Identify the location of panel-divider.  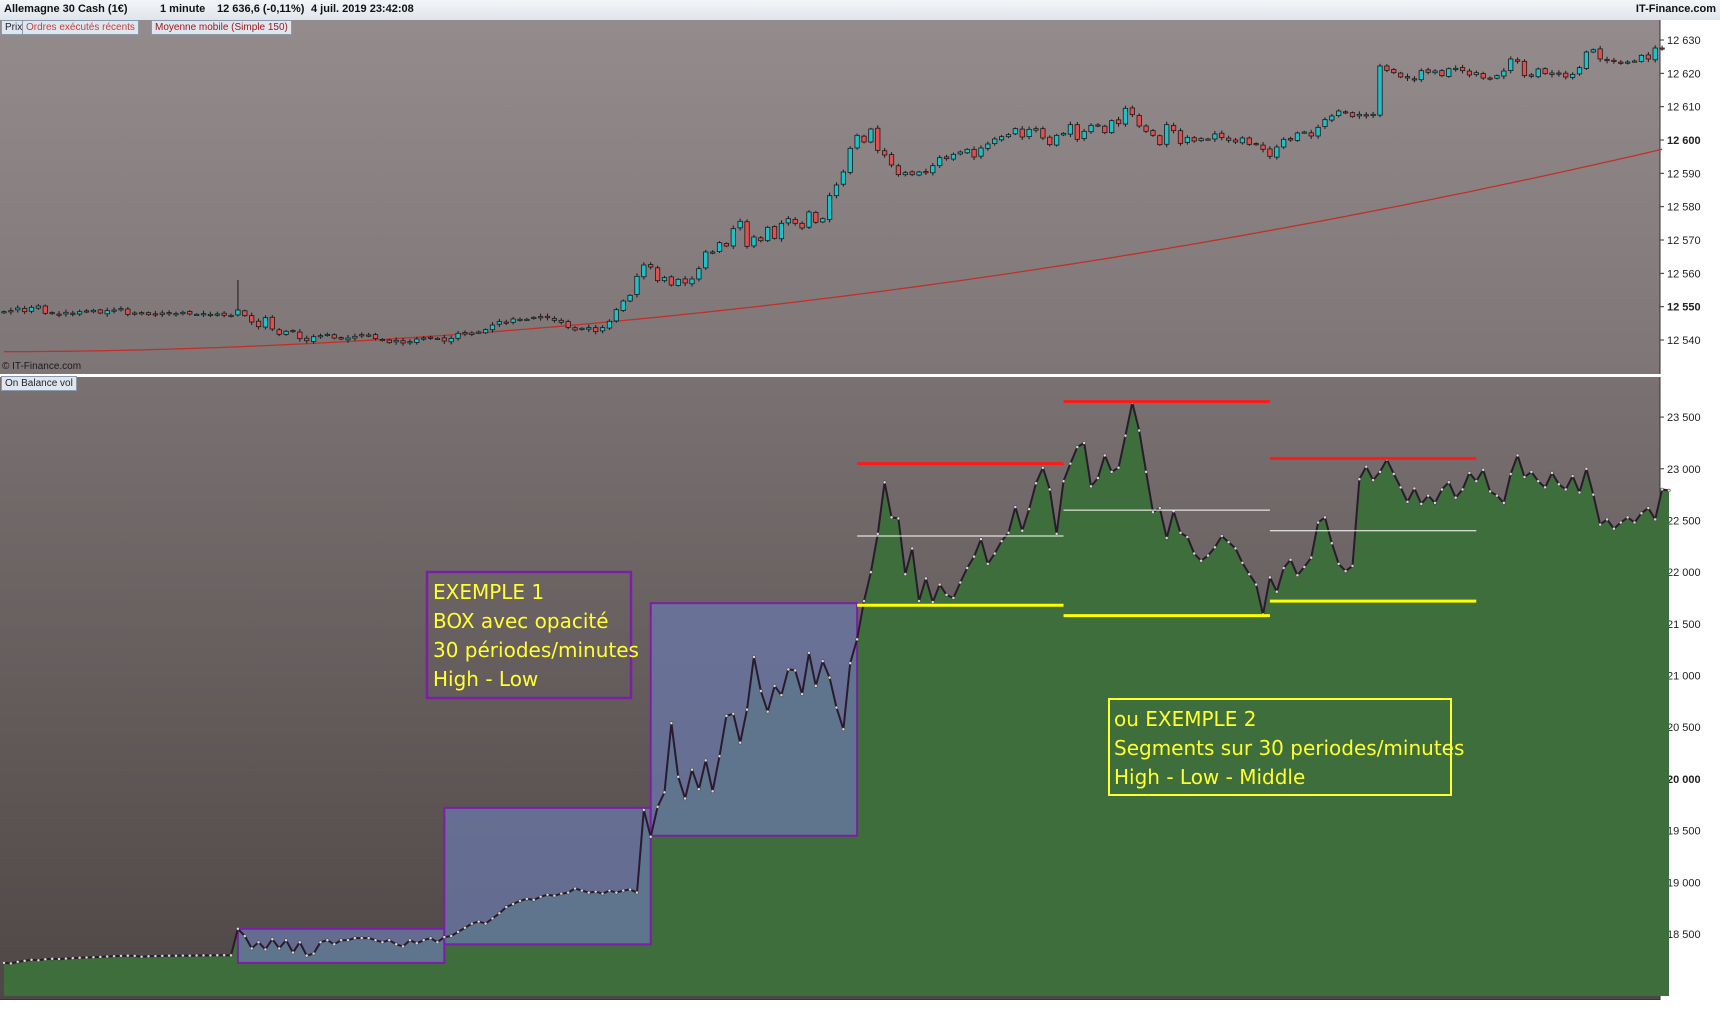
(860, 375).